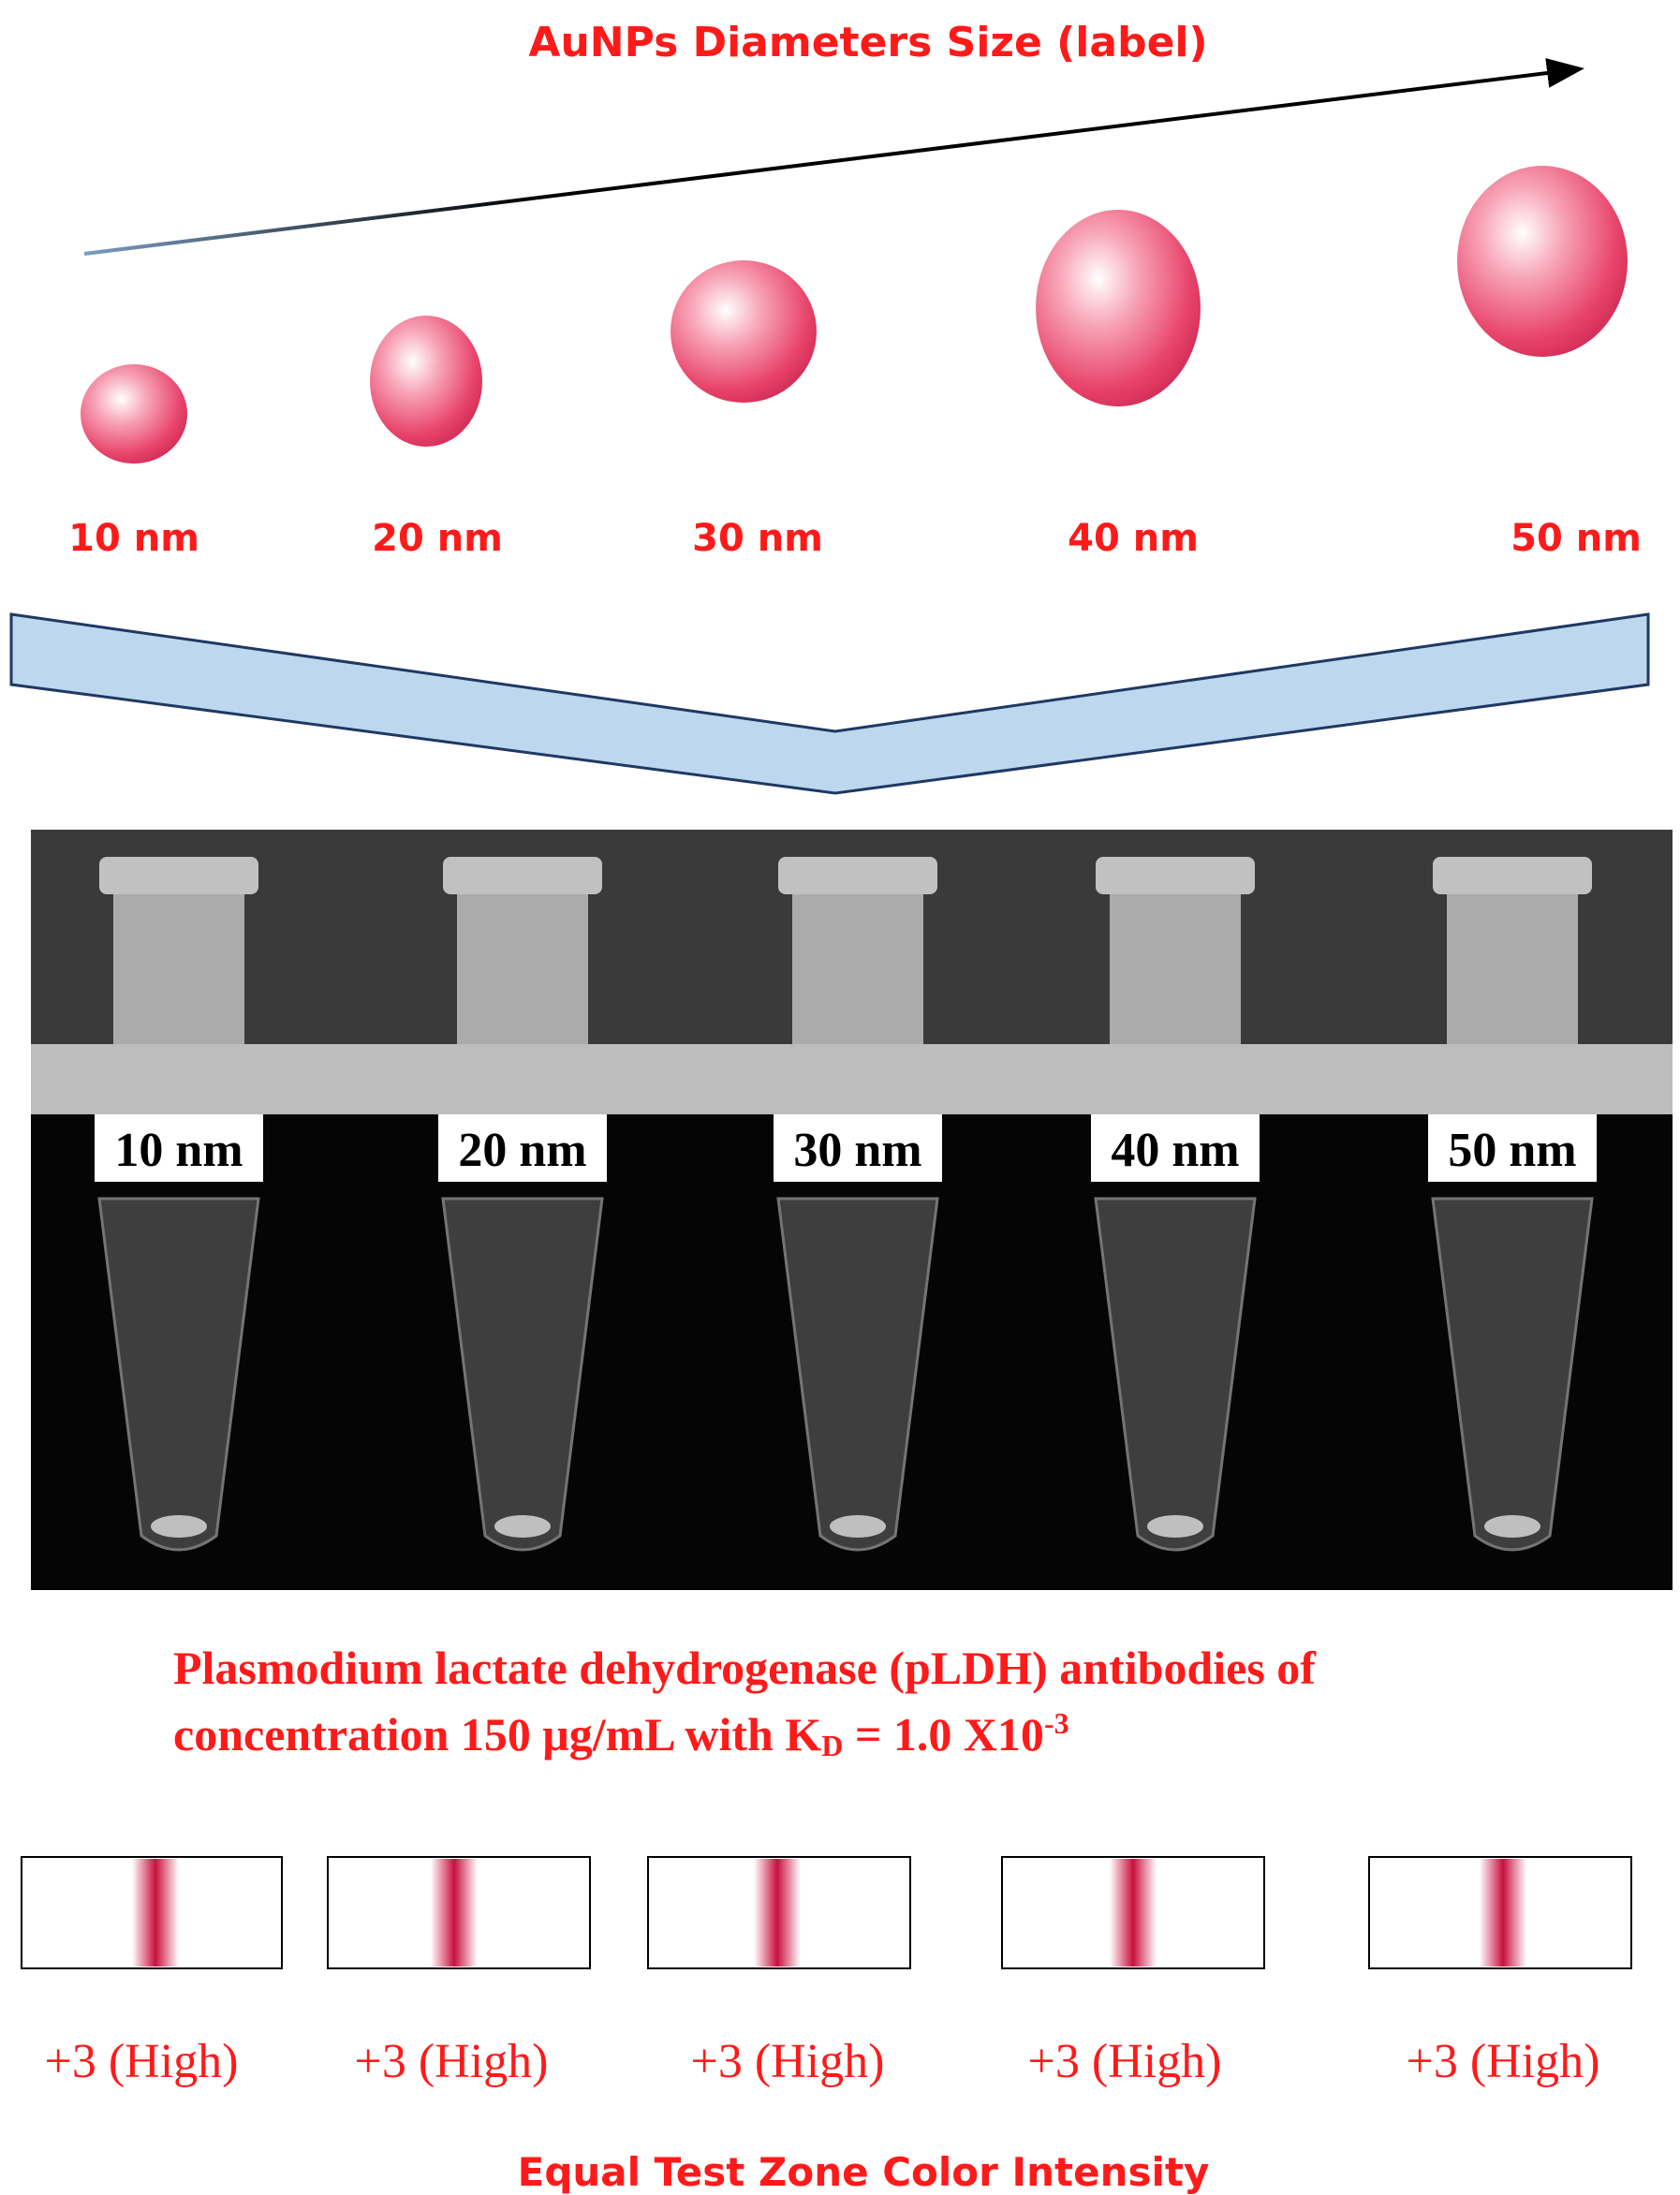 The image size is (1680, 2195). I want to click on rack-shelf, so click(852, 1079).